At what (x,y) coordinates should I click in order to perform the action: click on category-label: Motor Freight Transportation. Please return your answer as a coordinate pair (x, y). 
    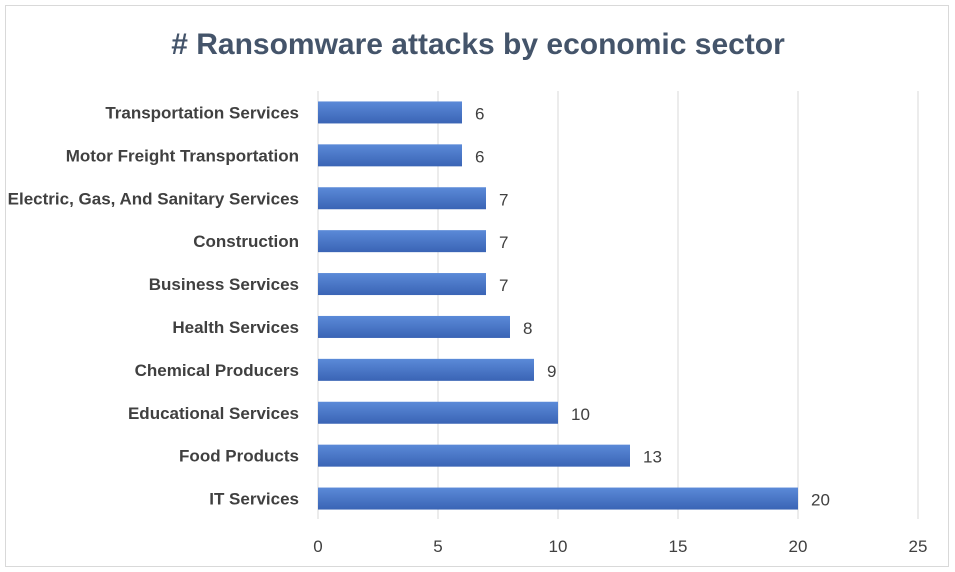
    Looking at the image, I should click on (182, 155).